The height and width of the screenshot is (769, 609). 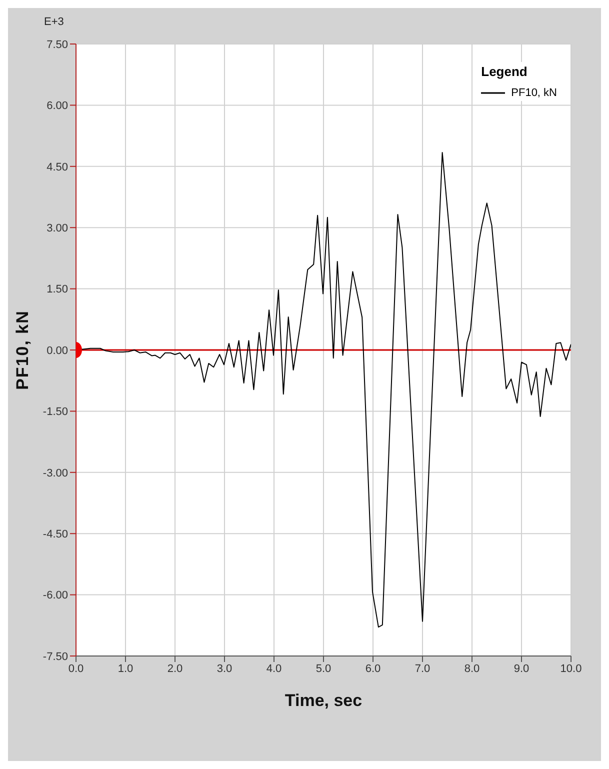 I want to click on legend-label: PF10, kN, so click(x=534, y=93).